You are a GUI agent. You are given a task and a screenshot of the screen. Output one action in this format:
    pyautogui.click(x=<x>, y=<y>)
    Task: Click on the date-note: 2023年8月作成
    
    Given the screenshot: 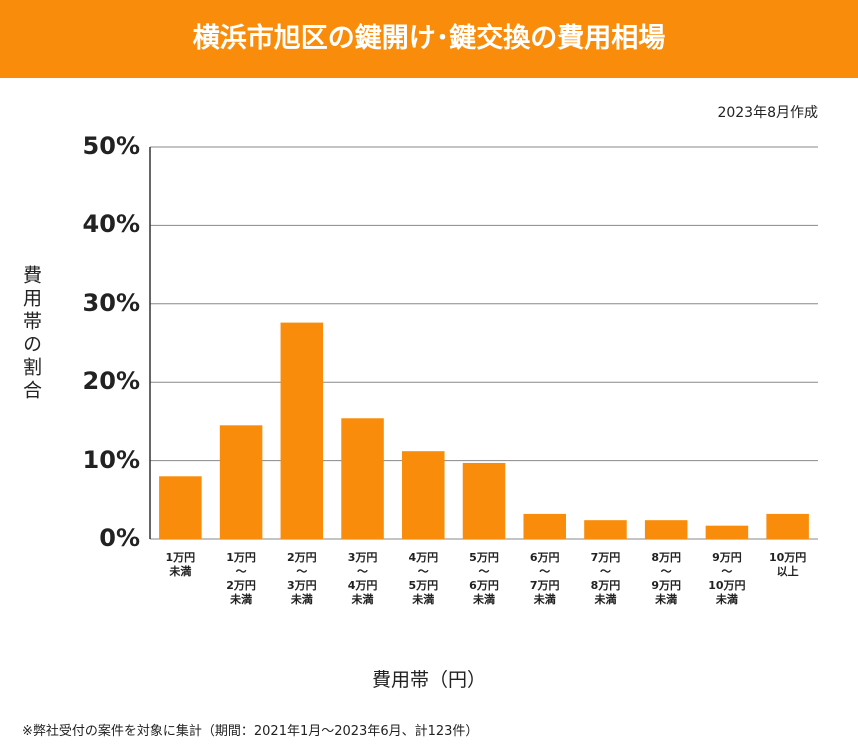 What is the action you would take?
    pyautogui.click(x=767, y=113)
    